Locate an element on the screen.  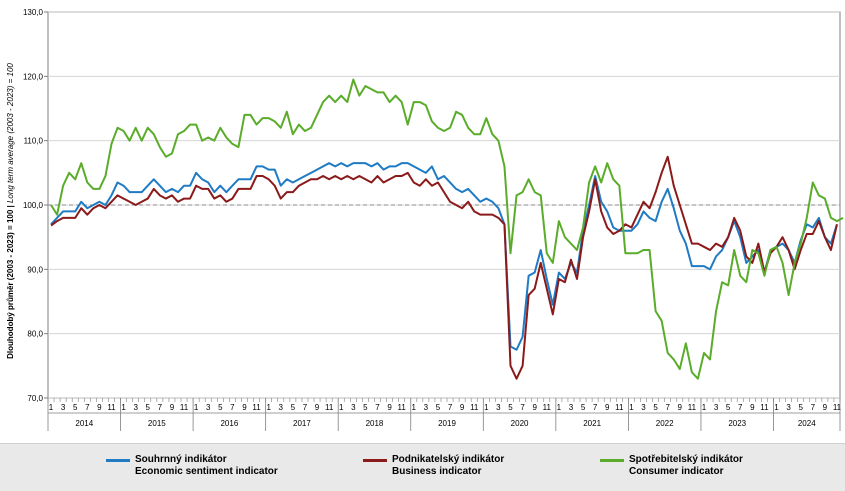
x-year-label: 2018 is located at coordinates (375, 423).